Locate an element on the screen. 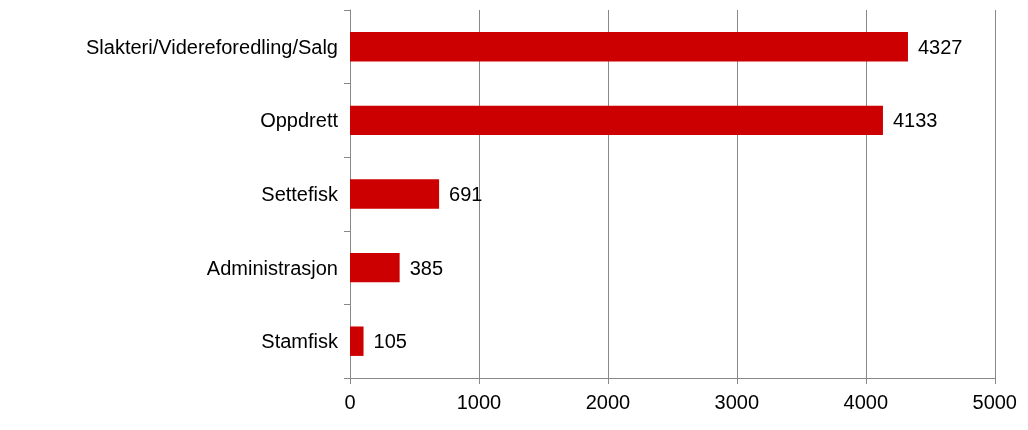 This screenshot has height=430, width=1028. data-label: 385 is located at coordinates (426, 267).